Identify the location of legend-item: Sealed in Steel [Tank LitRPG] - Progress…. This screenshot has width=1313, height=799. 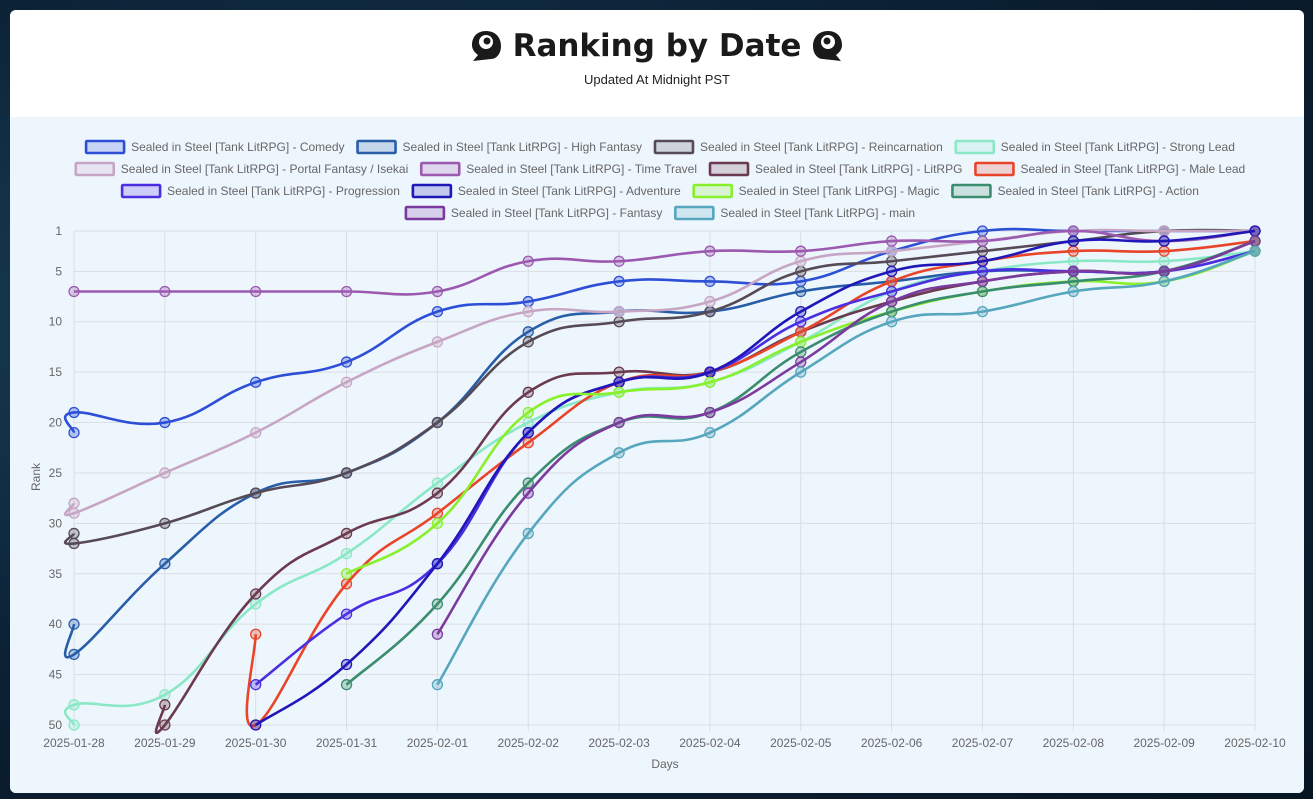
(260, 191).